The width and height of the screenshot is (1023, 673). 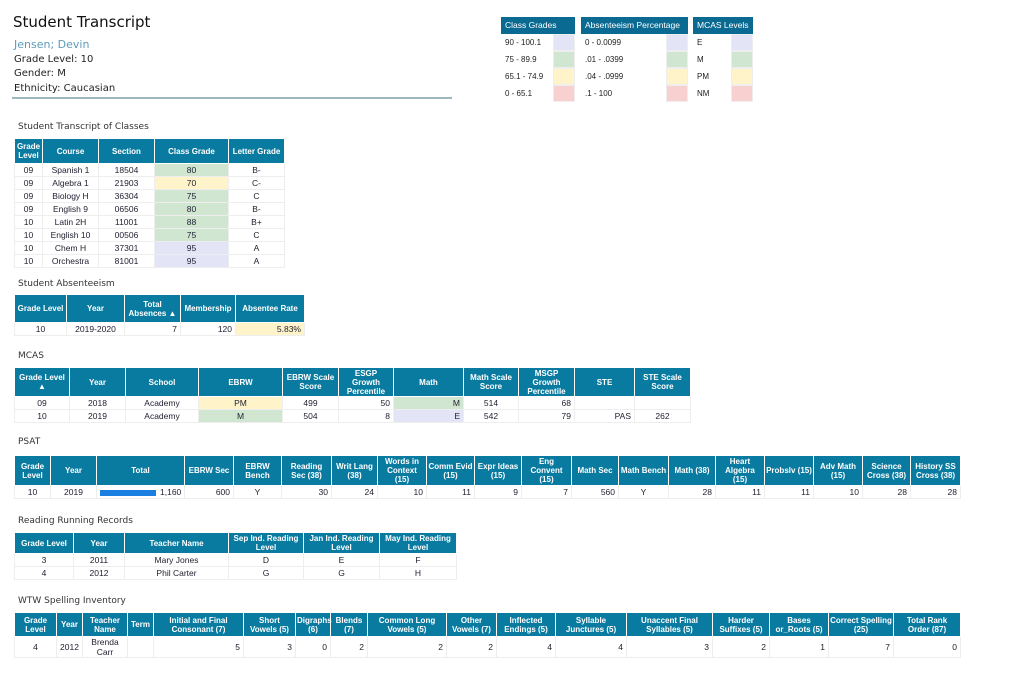 What do you see at coordinates (256, 196) in the screenshot?
I see `table-cell: C` at bounding box center [256, 196].